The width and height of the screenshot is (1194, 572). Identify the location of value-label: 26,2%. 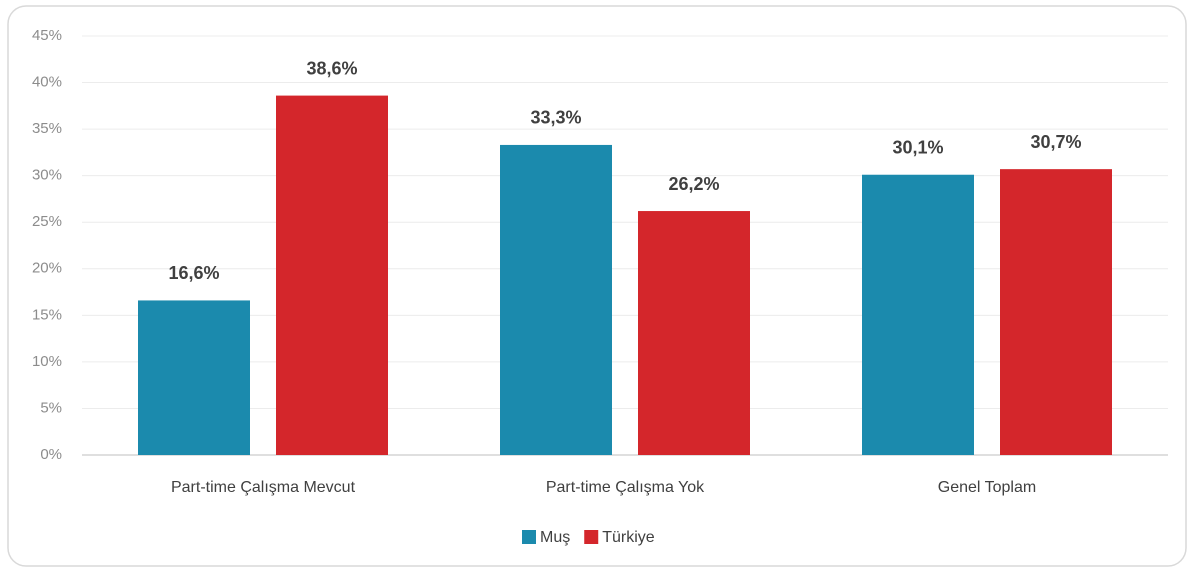
(693, 184).